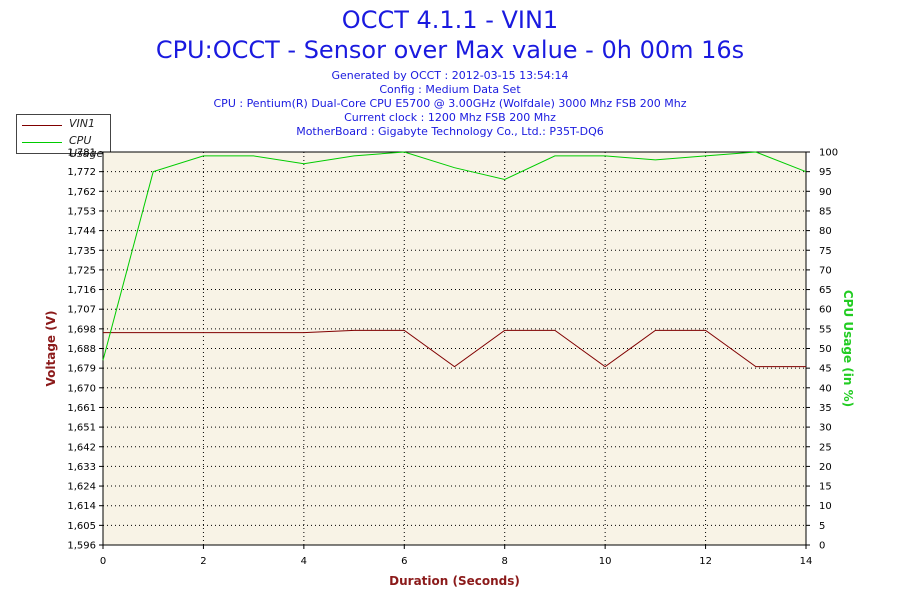 The height and width of the screenshot is (600, 900). Describe the element at coordinates (825, 487) in the screenshot. I see `y2-tick-label: 15` at that location.